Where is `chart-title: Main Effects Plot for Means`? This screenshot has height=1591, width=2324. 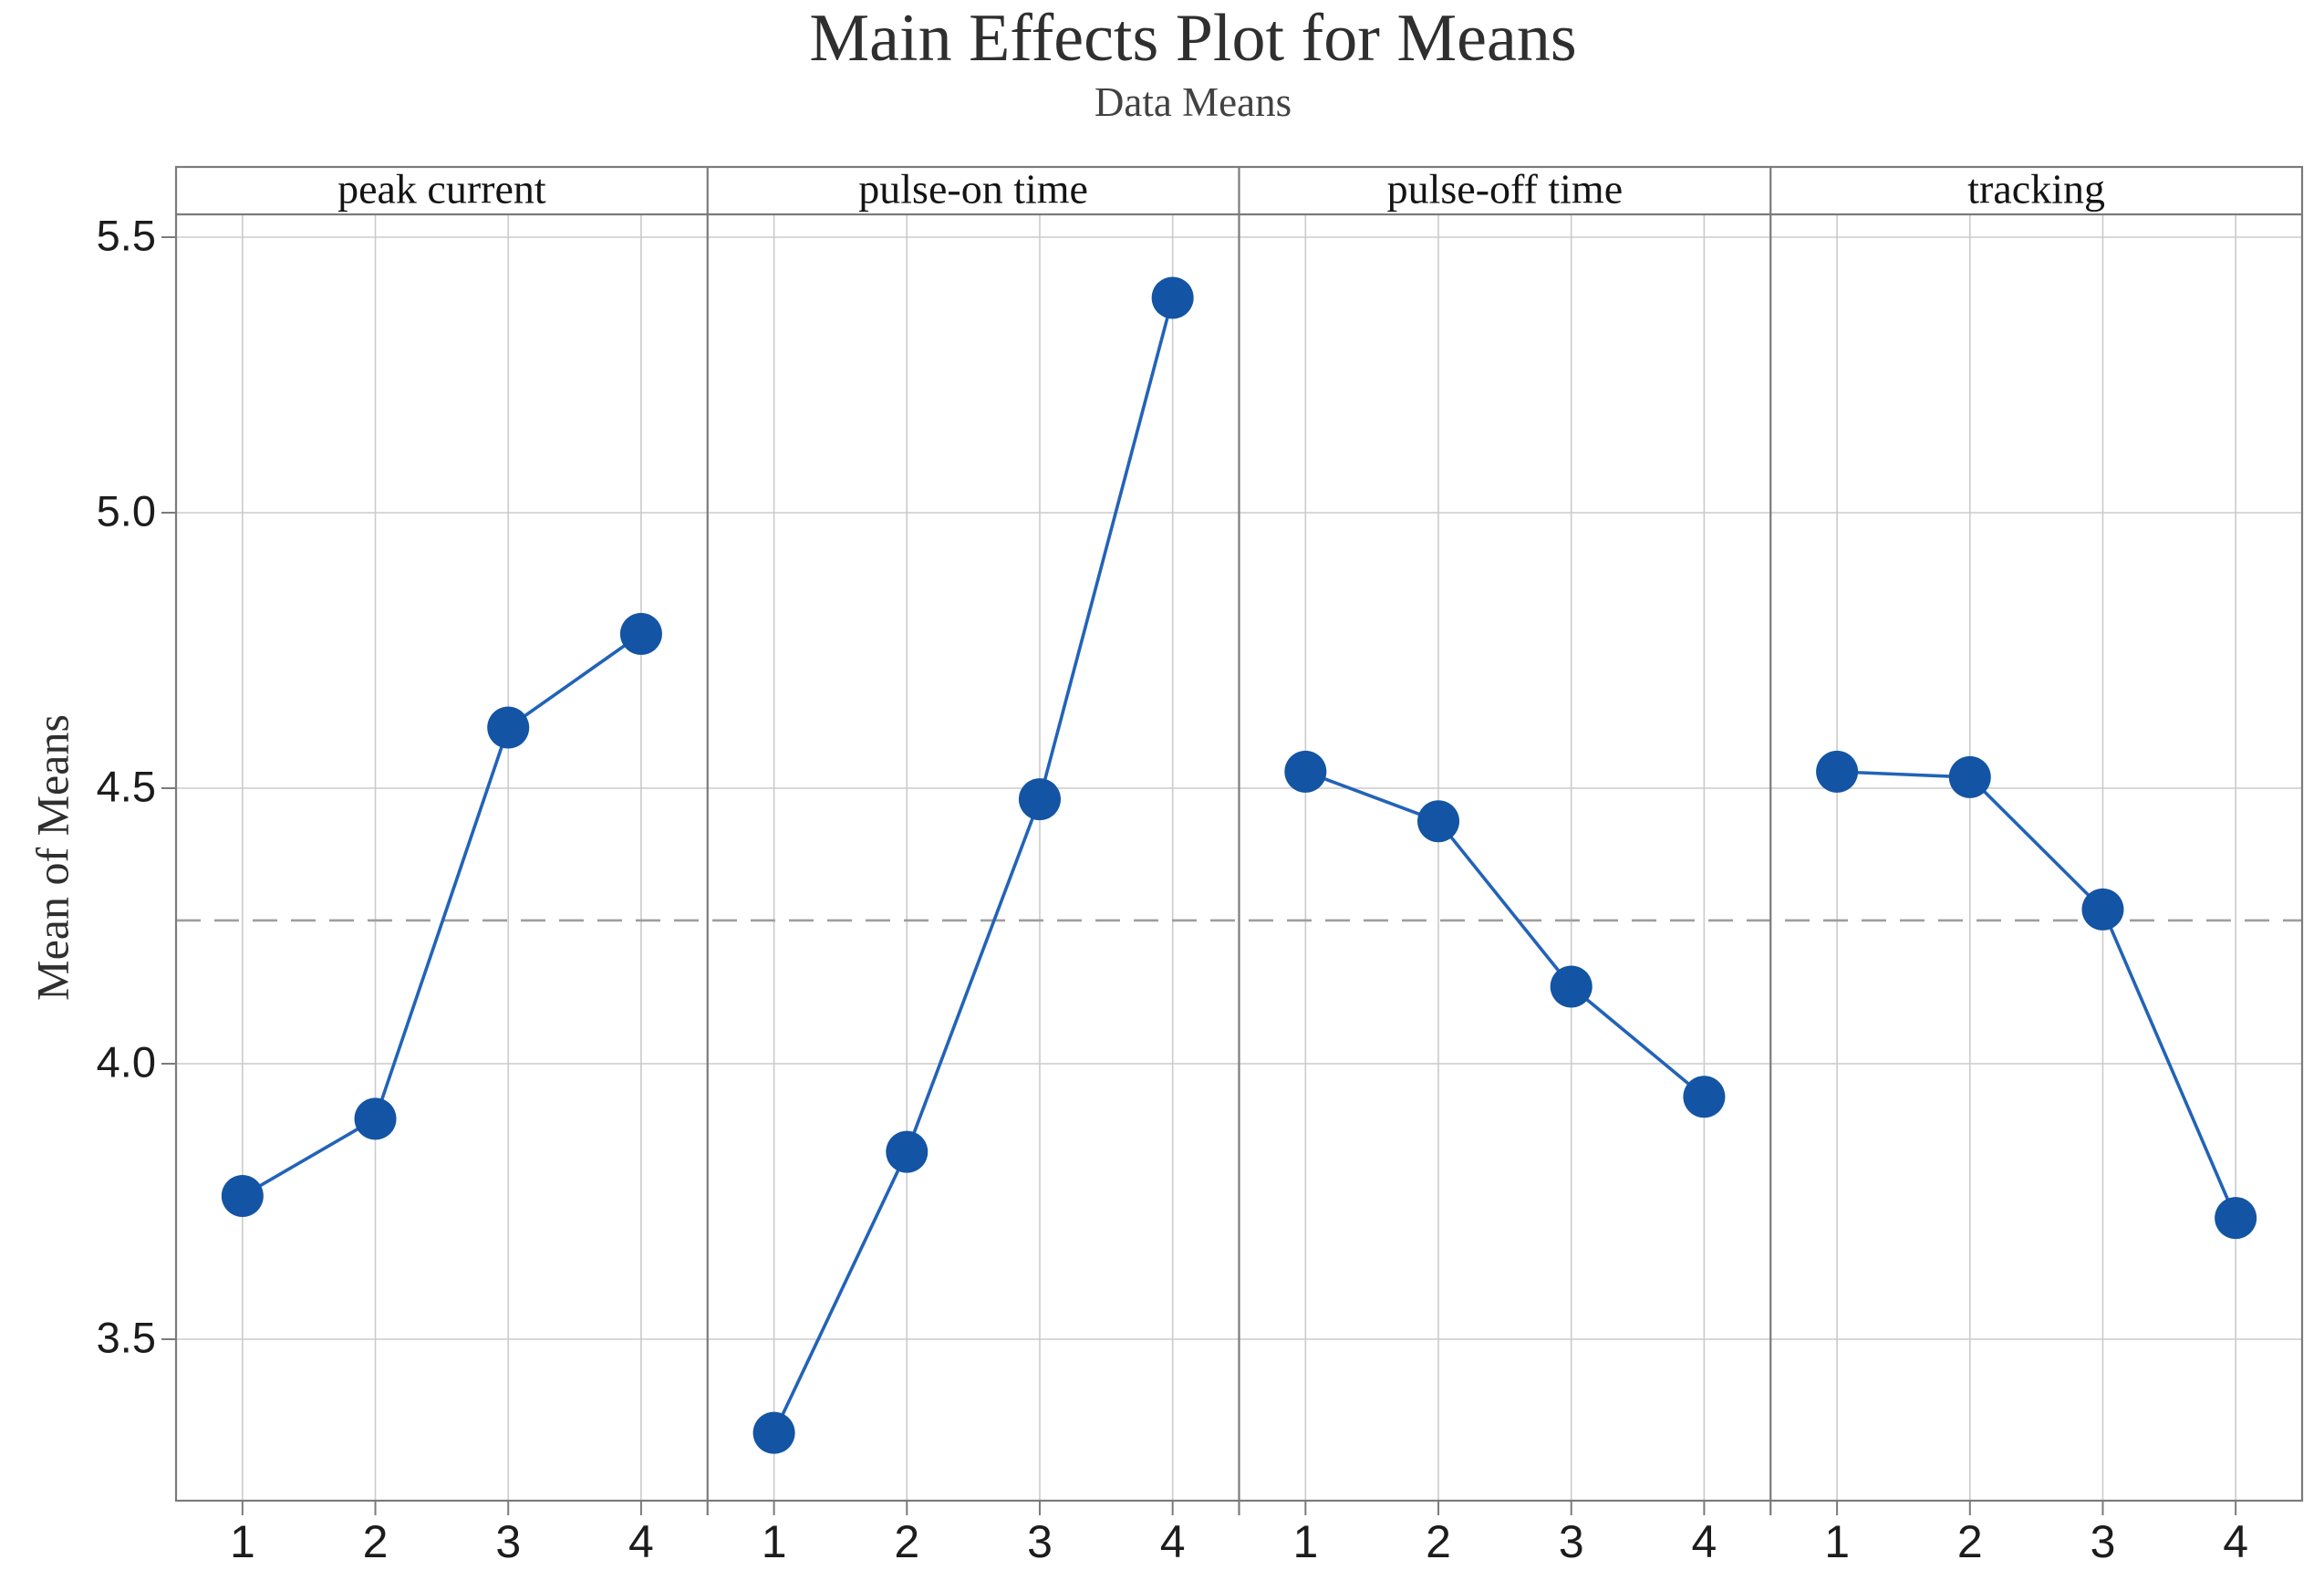 chart-title: Main Effects Plot for Means is located at coordinates (1193, 38).